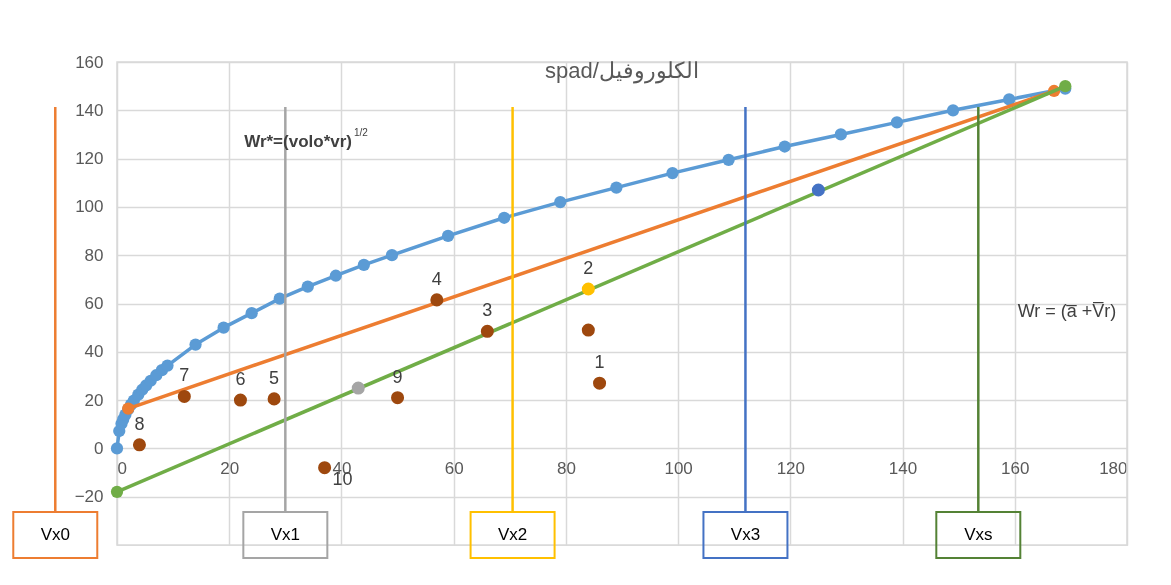  I want to click on series-label: 4, so click(436, 278).